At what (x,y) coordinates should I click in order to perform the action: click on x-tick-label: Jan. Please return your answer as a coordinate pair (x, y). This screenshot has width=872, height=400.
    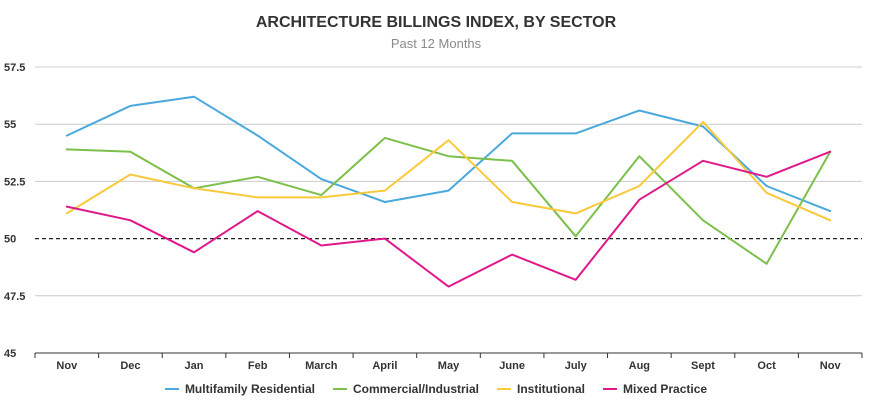
    Looking at the image, I should click on (194, 366).